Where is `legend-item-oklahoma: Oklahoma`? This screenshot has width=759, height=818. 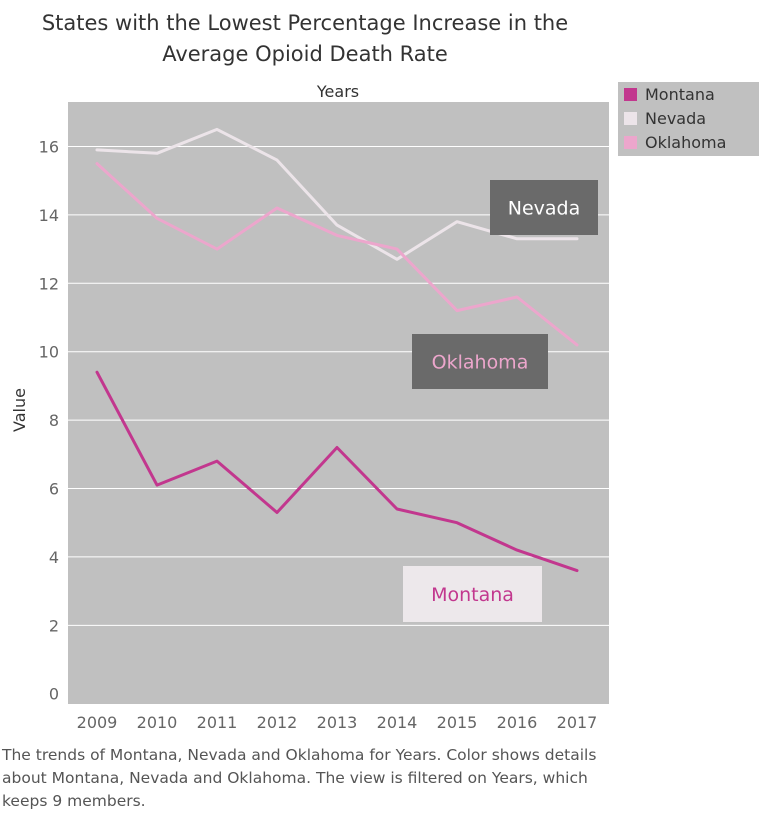 legend-item-oklahoma: Oklahoma is located at coordinates (675, 143).